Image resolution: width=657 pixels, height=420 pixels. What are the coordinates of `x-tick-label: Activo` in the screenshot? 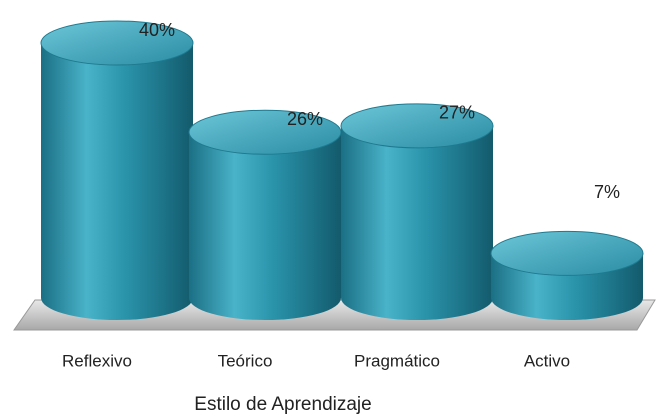 It's located at (547, 360).